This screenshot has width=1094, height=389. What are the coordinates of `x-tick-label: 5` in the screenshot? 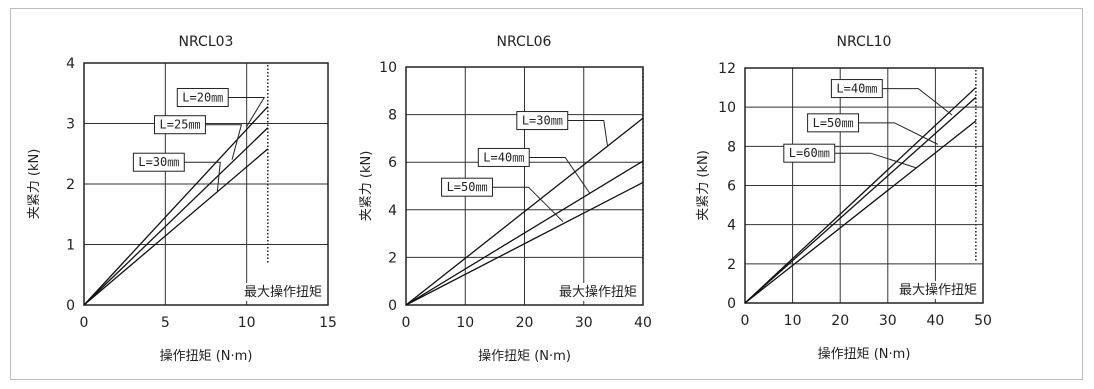 It's located at (165, 323).